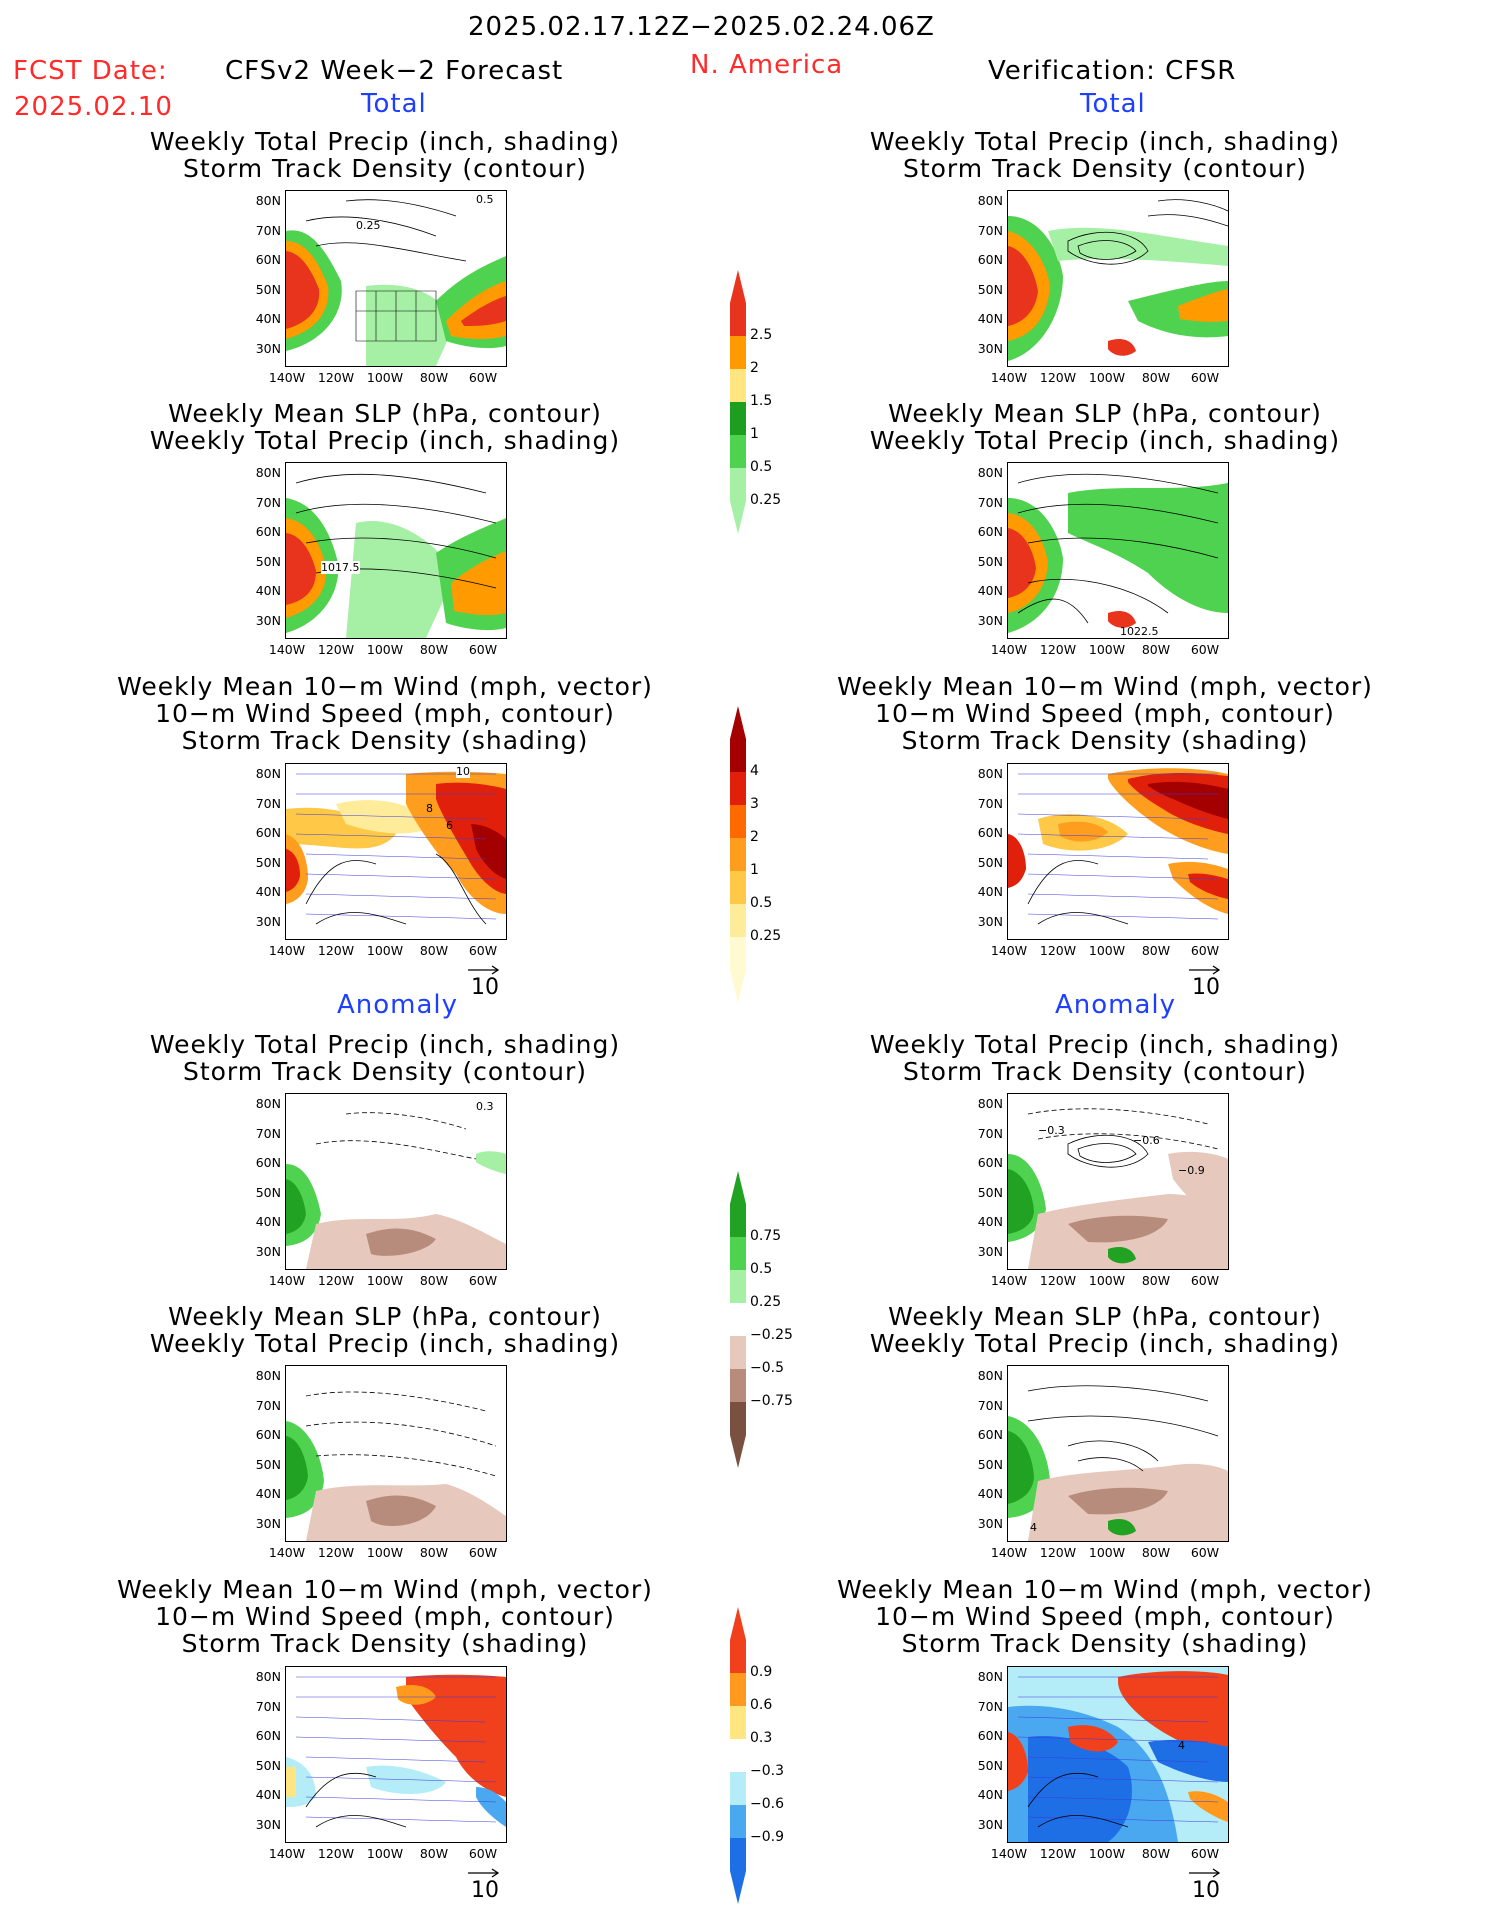  What do you see at coordinates (463, 771) in the screenshot?
I see `contour-label: 10` at bounding box center [463, 771].